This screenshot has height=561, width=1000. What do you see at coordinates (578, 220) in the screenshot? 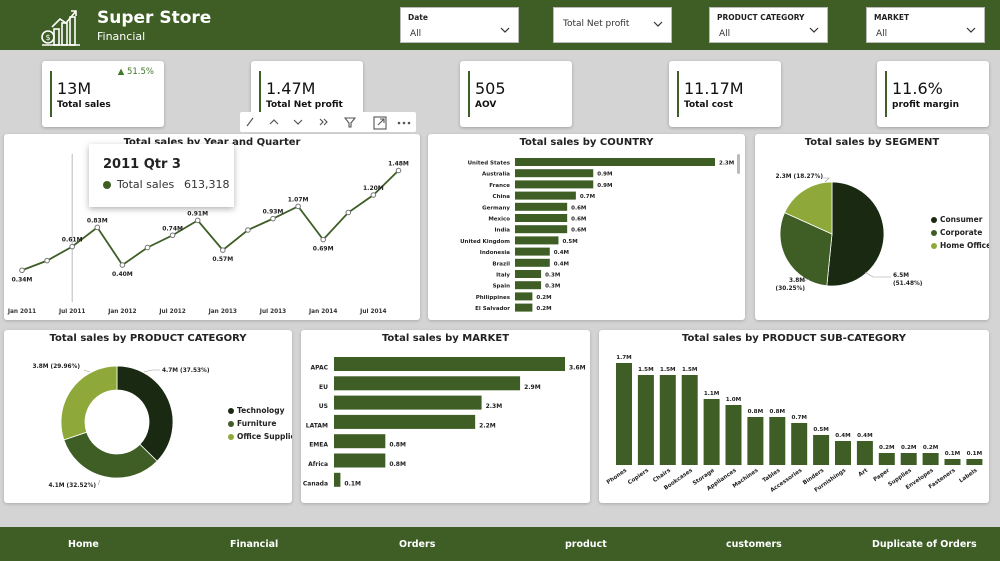
I see `bar-data-label: 0.6M` at bounding box center [578, 220].